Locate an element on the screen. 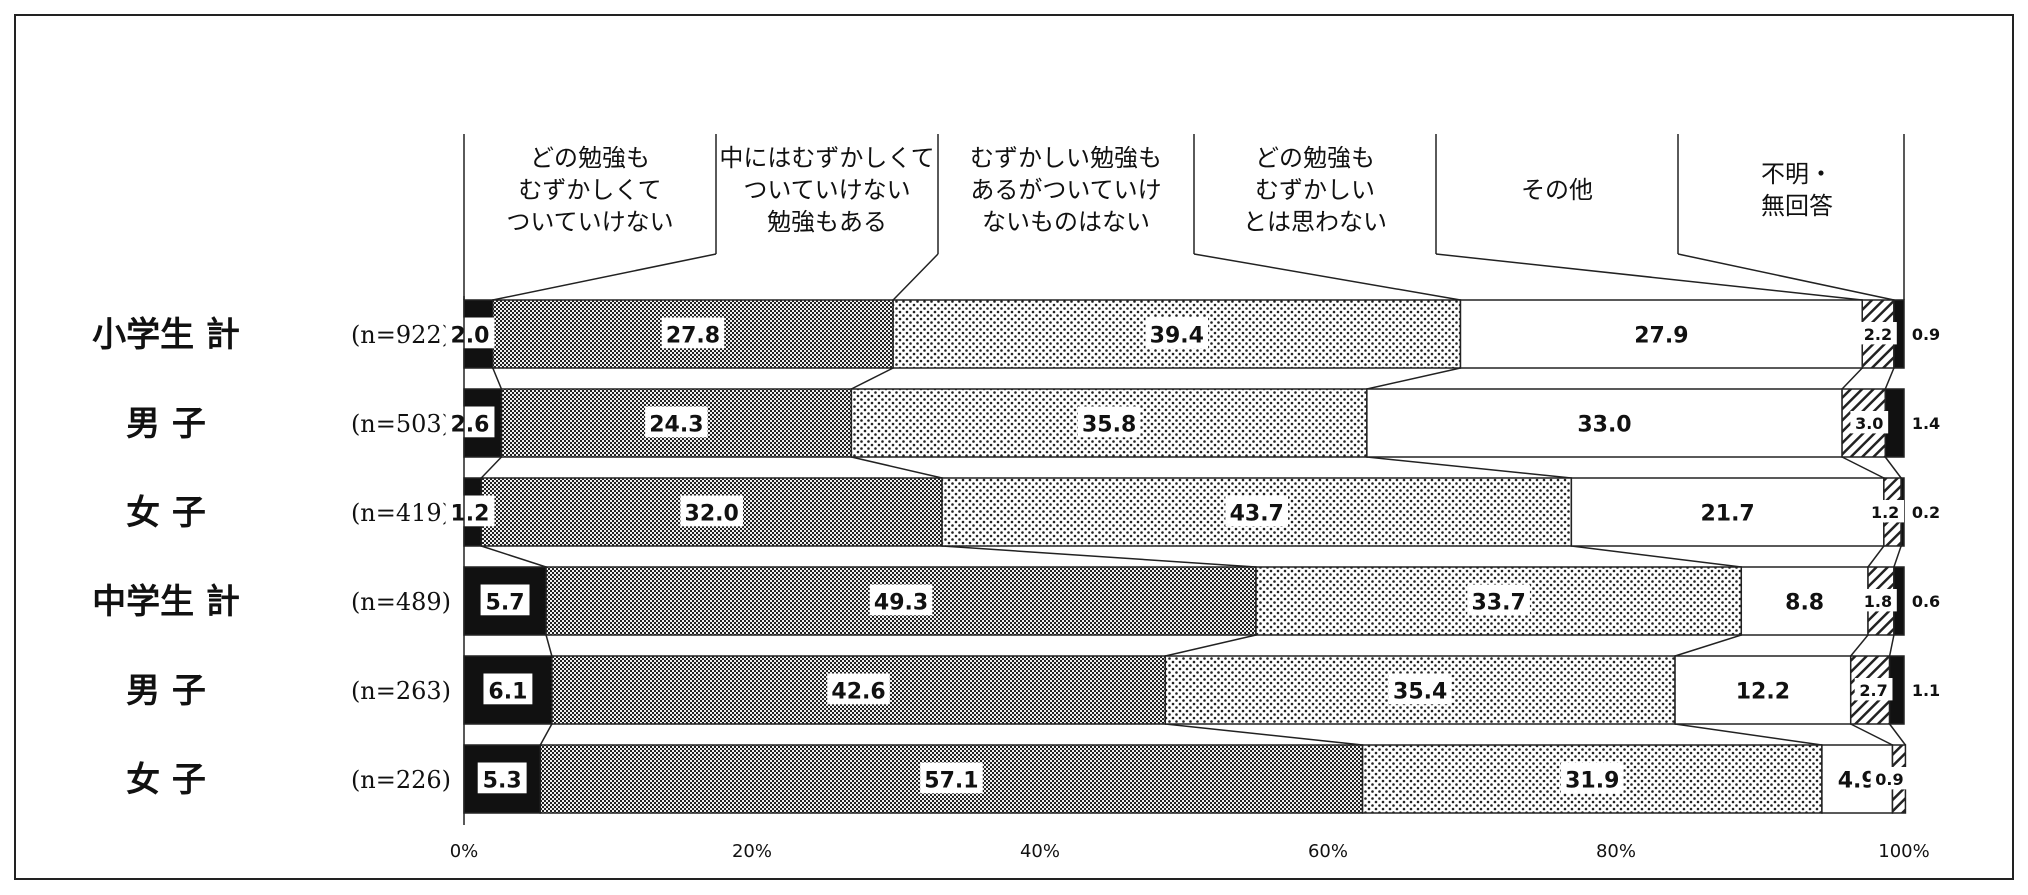 The width and height of the screenshot is (2028, 895). legend-entry-line: その他 is located at coordinates (1557, 190).